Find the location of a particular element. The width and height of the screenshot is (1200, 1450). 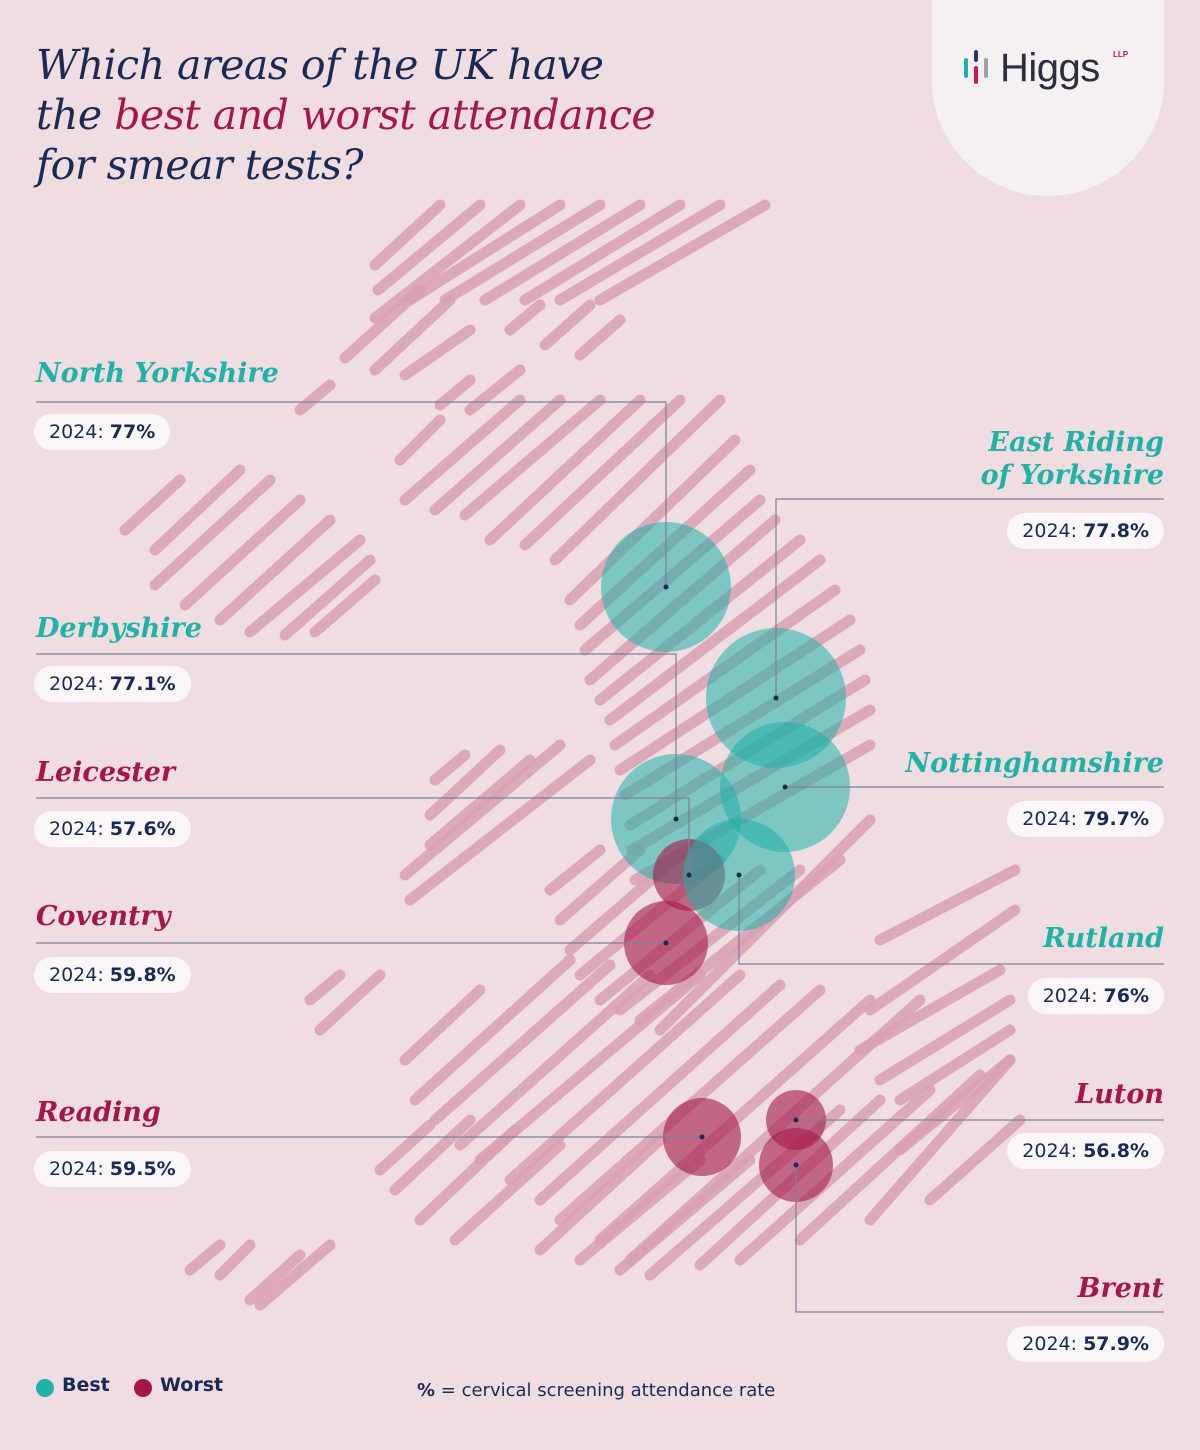

location-dot-derbyshire is located at coordinates (676, 819).